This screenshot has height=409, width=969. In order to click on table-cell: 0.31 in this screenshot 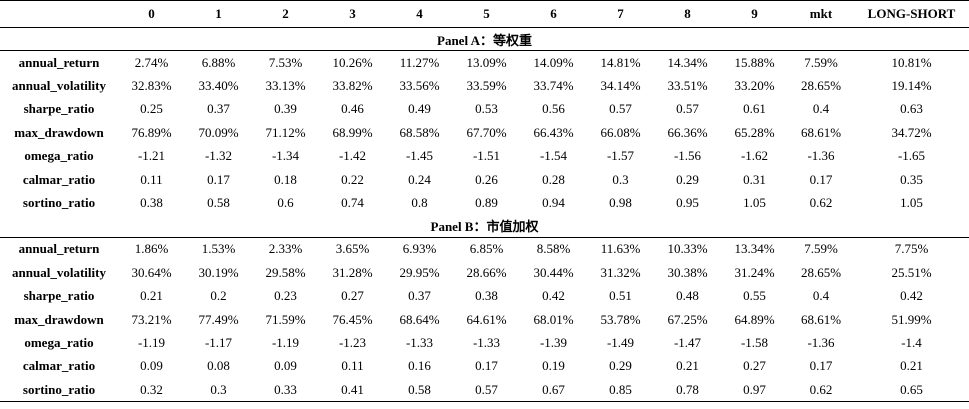, I will do `click(754, 179)`.